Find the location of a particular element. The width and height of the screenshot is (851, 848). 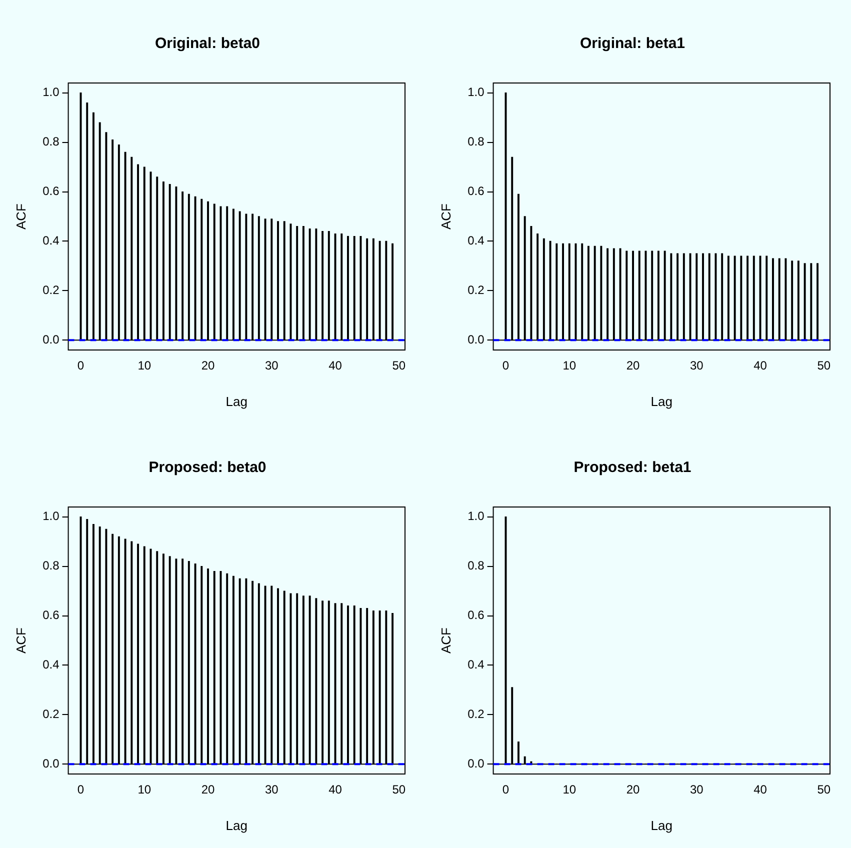

chart-title: Proposed: beta0 is located at coordinates (207, 467).